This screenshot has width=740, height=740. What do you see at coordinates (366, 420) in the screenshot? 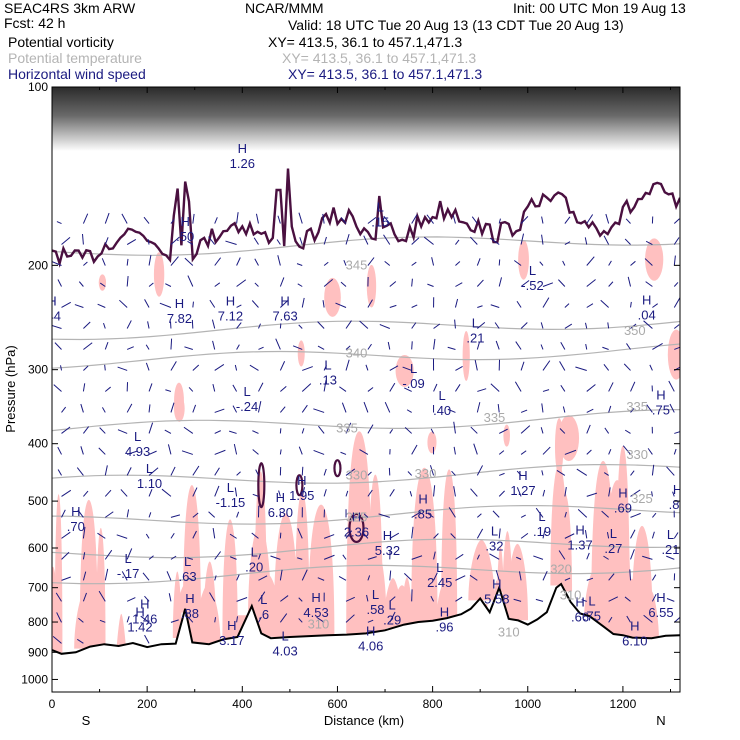
I see `theta-contour-line` at bounding box center [366, 420].